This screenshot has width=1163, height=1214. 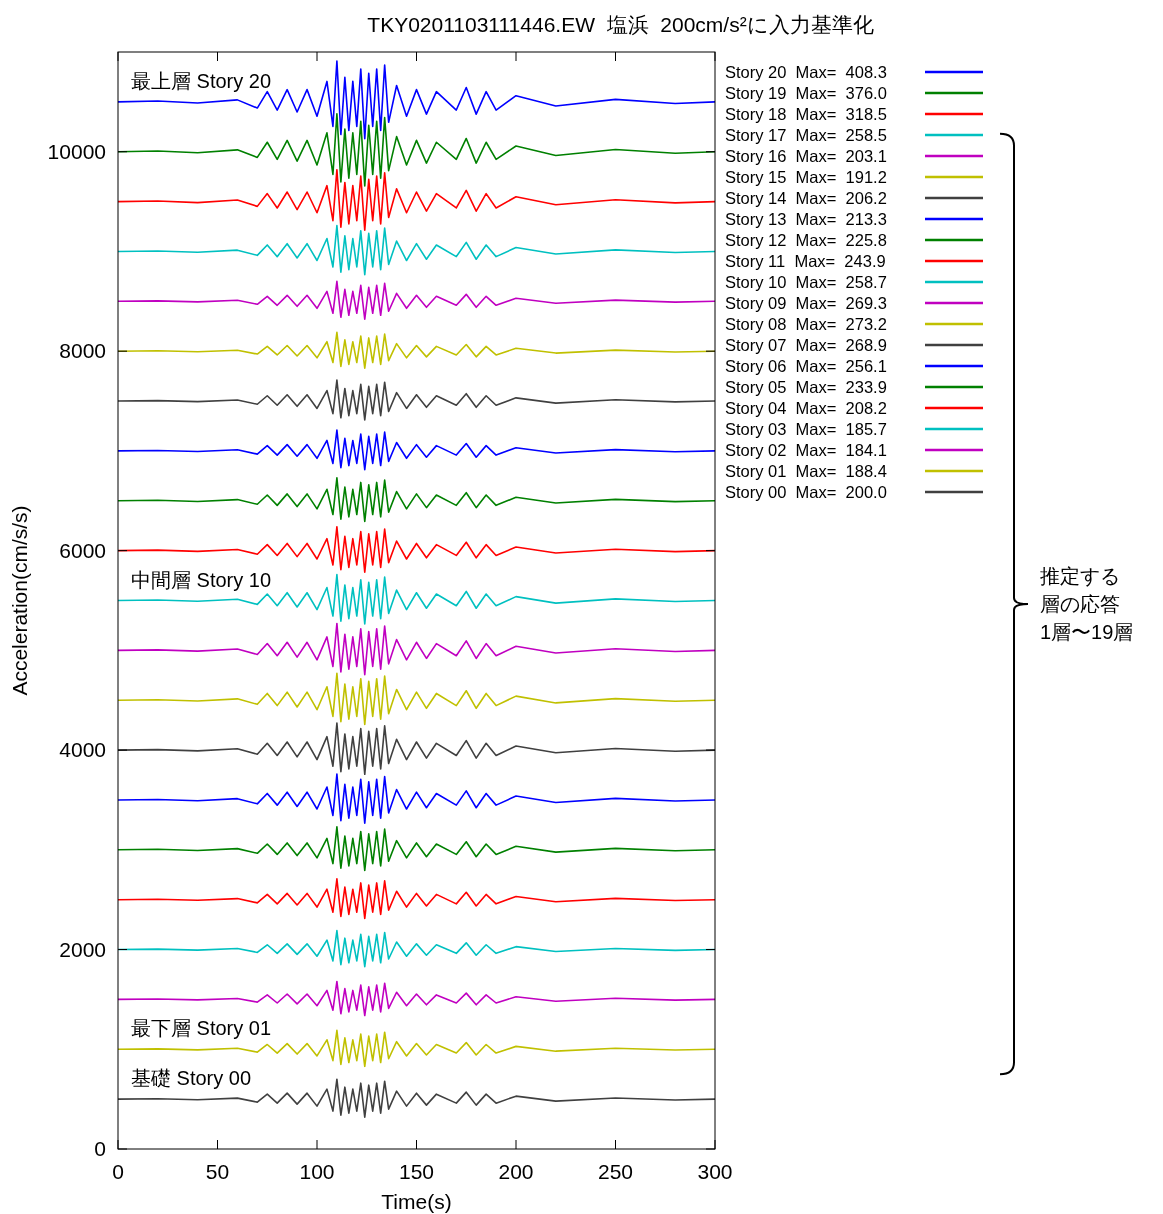 I want to click on y-axis-title: Acceleration(cm/s/s), so click(x=19, y=600).